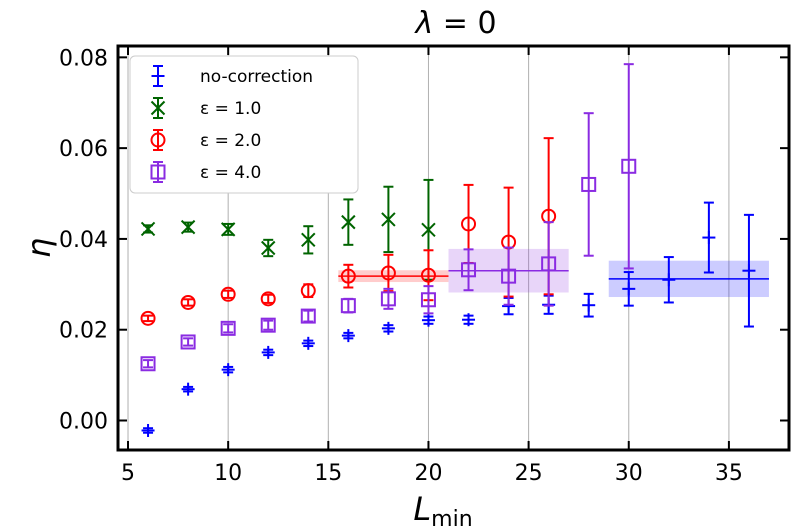 The height and width of the screenshot is (532, 797). I want to click on x-tick-label: 15, so click(328, 473).